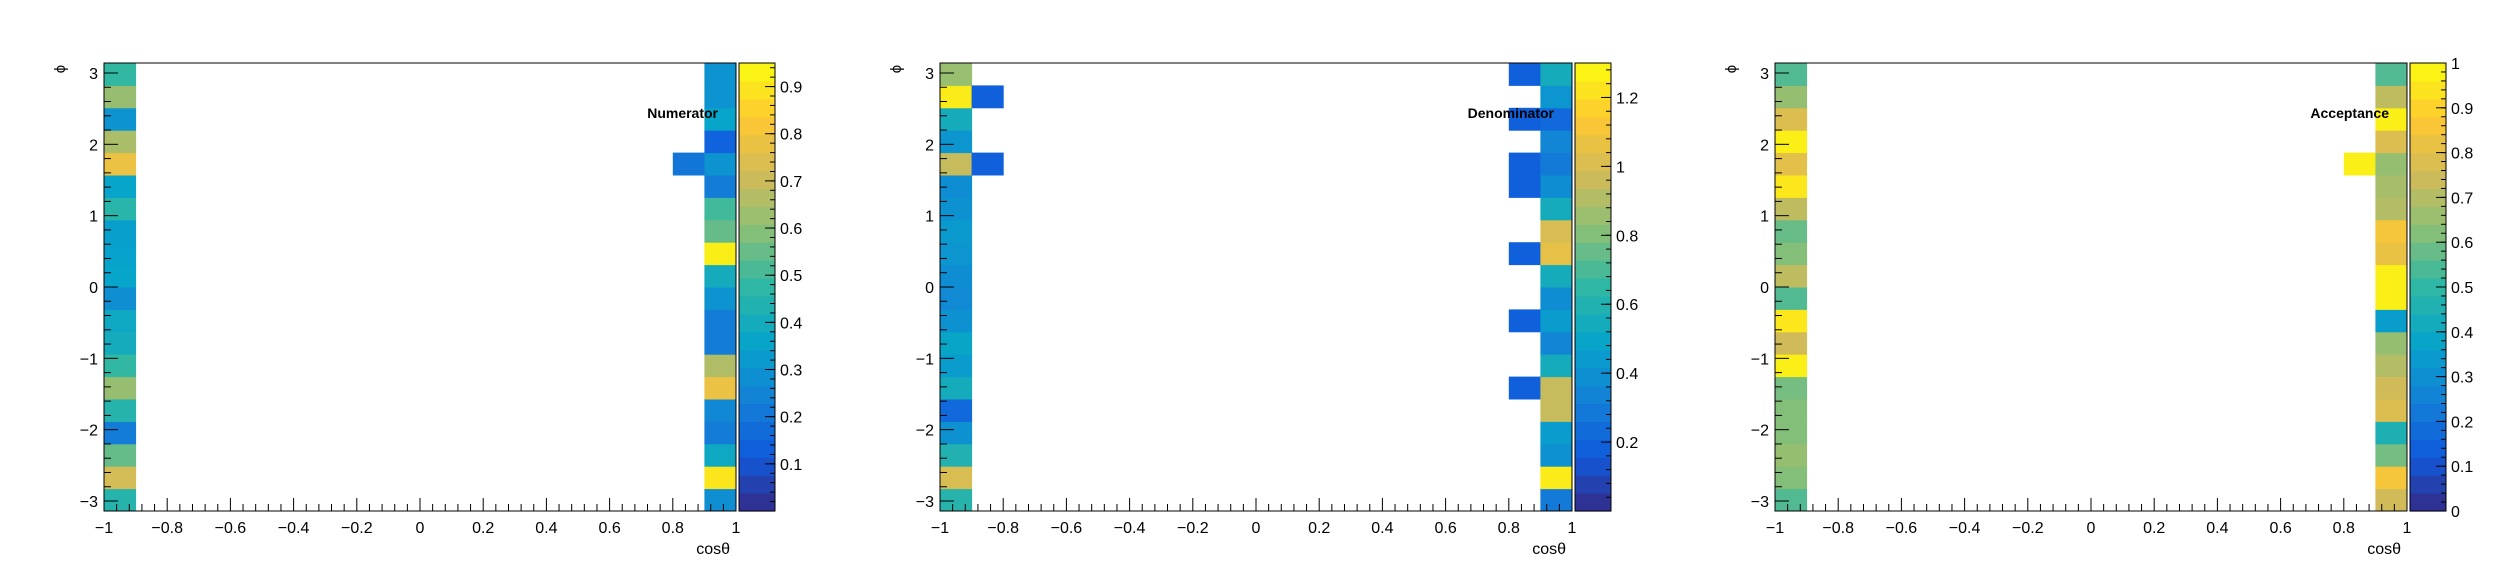 The width and height of the screenshot is (2496, 572). Describe the element at coordinates (1764, 145) in the screenshot. I see `y-tick-label: 2` at that location.